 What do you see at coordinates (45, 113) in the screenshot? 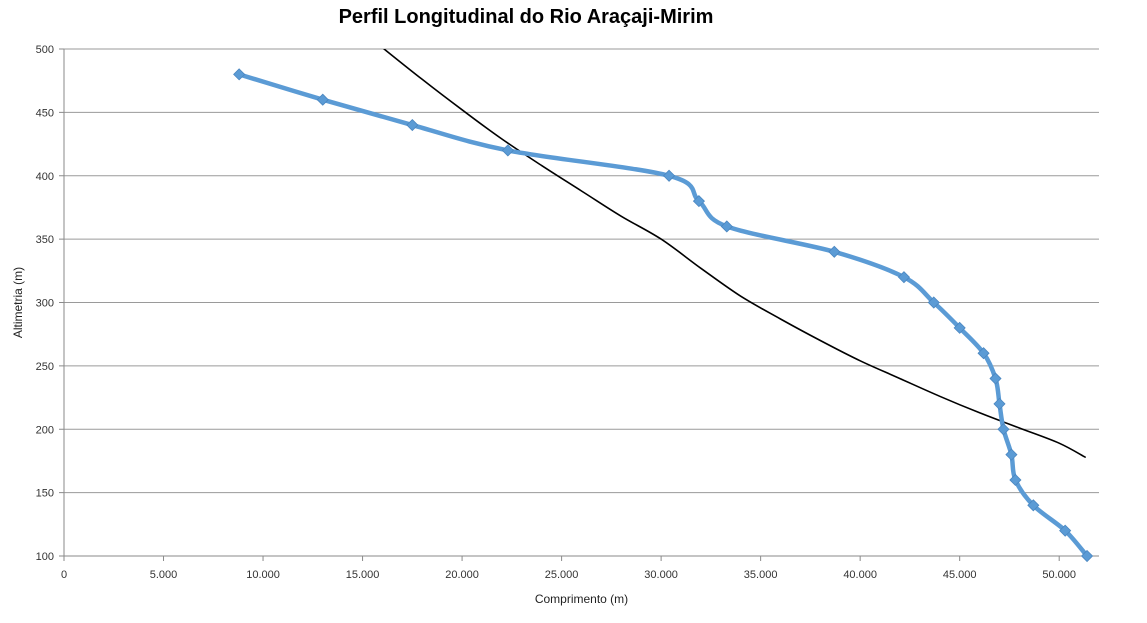
I see `y-tick-label: 450` at bounding box center [45, 113].